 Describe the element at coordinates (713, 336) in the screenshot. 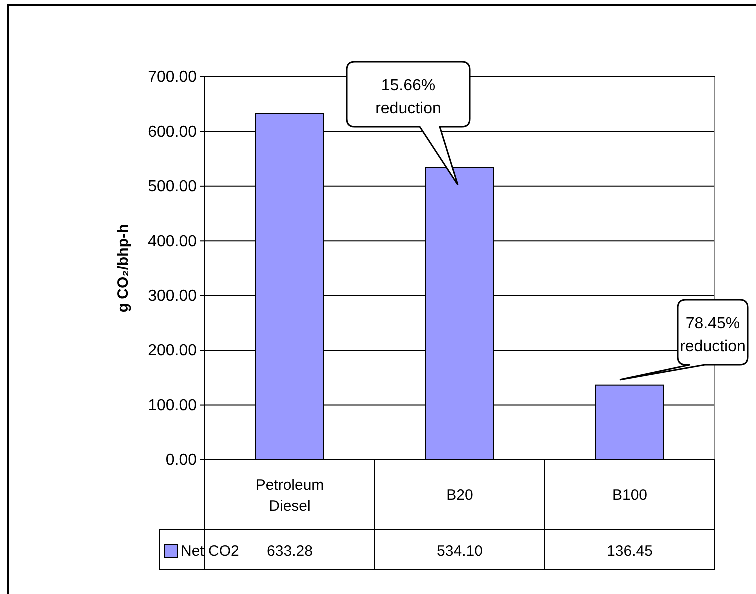

I see `annotation: 78.45% reduction` at that location.